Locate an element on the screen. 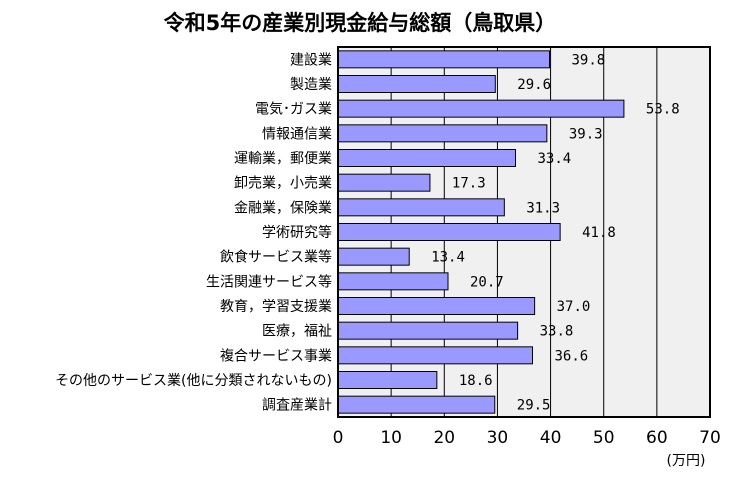 The image size is (733, 480). category-label: 電気･ガス業 is located at coordinates (293, 110).